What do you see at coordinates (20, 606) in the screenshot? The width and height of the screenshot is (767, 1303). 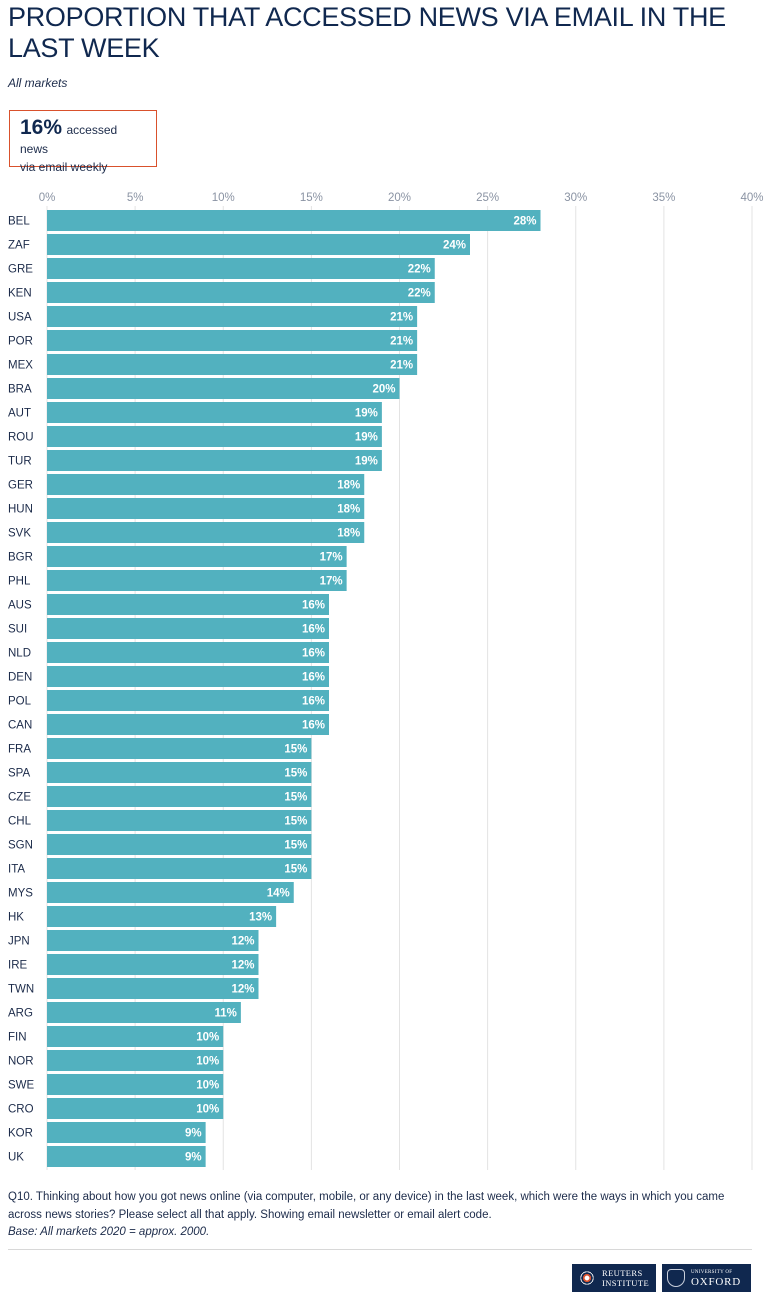 I see `category-label: AUS` at bounding box center [20, 606].